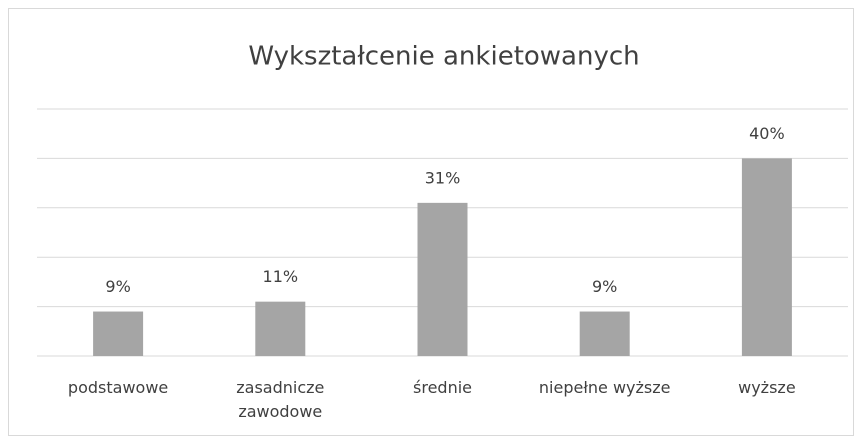  I want to click on chart-title: Wykształcenie ankietowanych, so click(443, 57).